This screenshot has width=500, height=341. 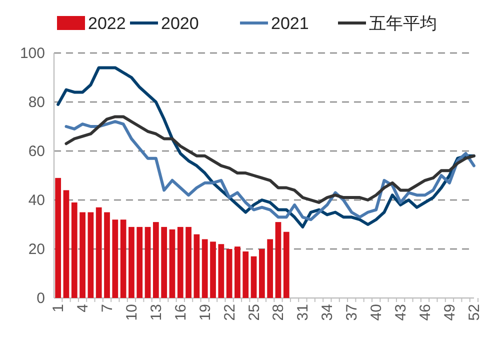 What do you see at coordinates (403, 23) in the screenshot?
I see `legend-label: 五年平均` at bounding box center [403, 23].